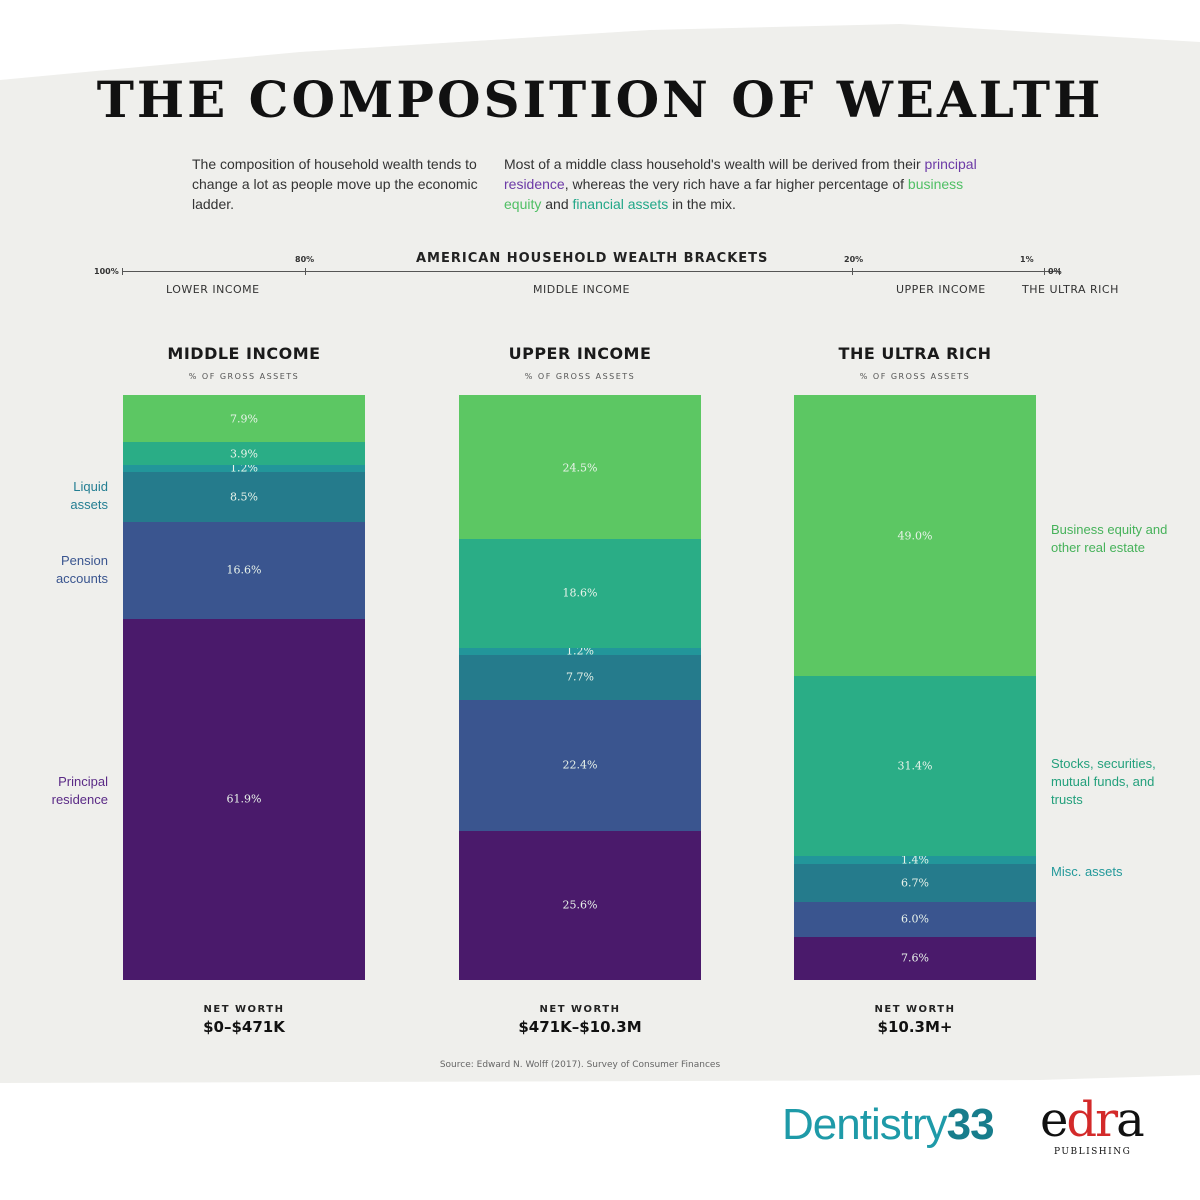 Image resolution: width=1200 pixels, height=1200 pixels. I want to click on bar-value-label: 18.6%, so click(580, 593).